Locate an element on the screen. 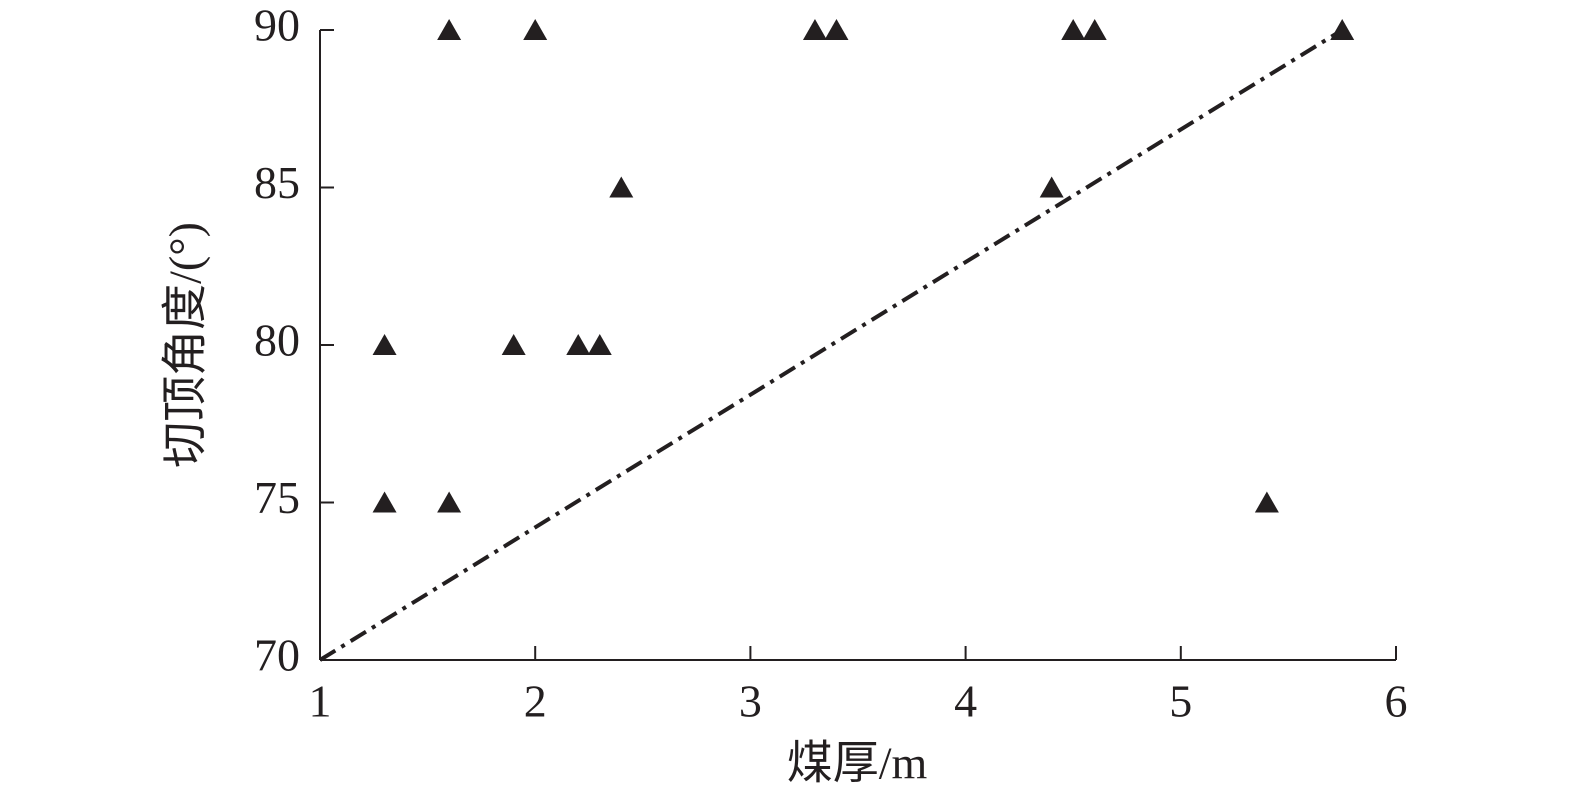  x-tick-label: 6 is located at coordinates (1396, 701).